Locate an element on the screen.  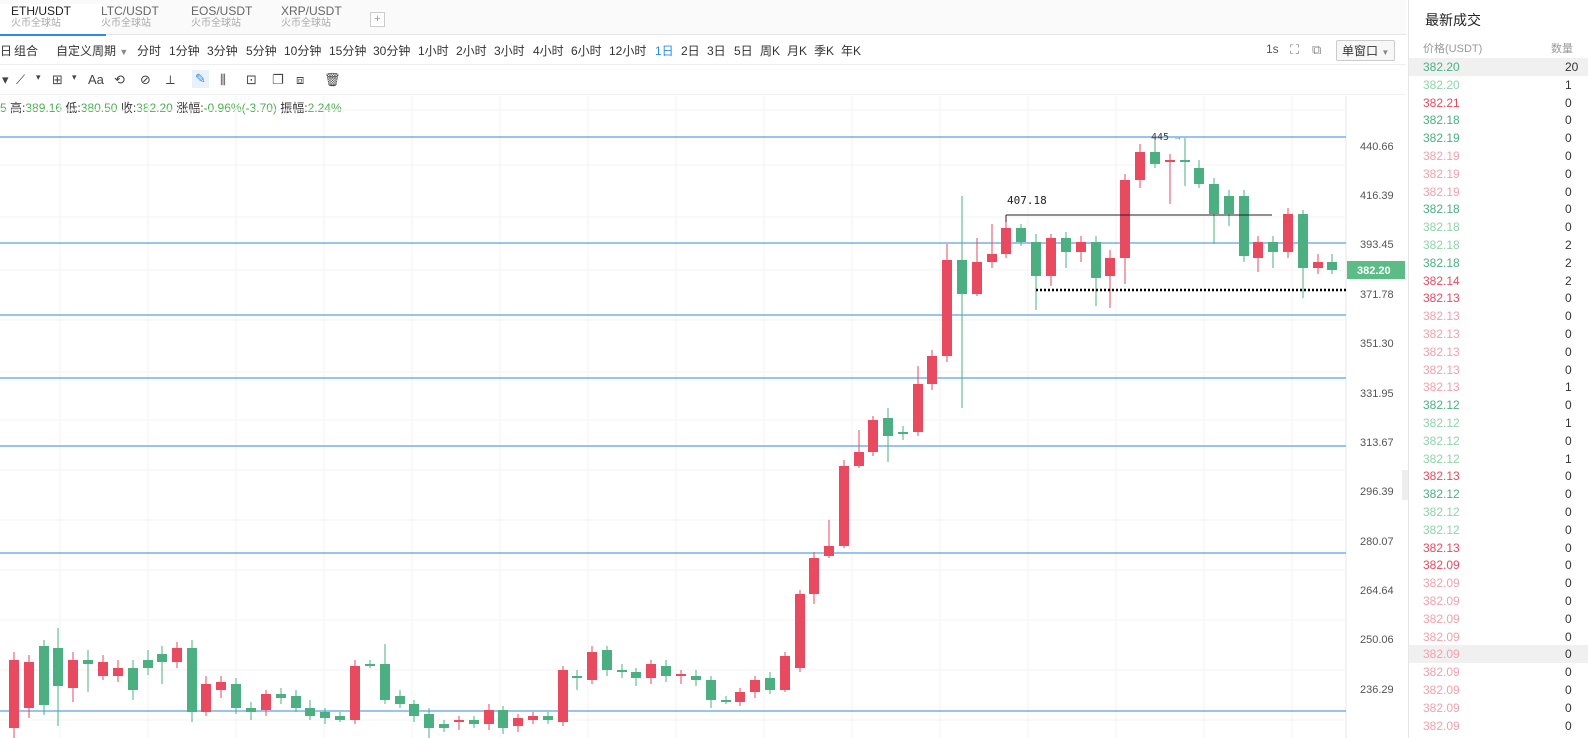
tab-ltc-usdt: LTC/USDT 火币全球站 is located at coordinates (143, 19).